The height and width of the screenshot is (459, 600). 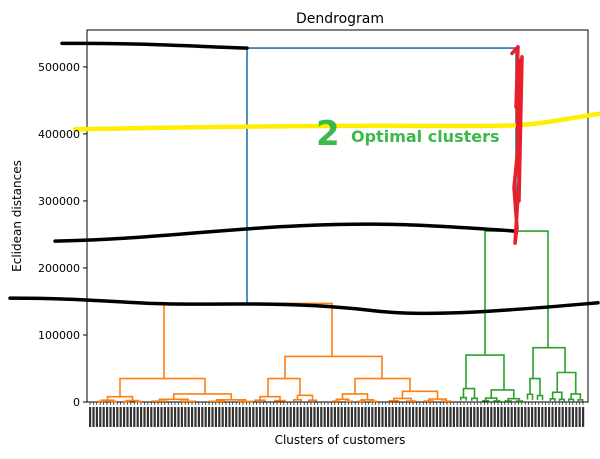 I want to click on y-tick-label: 0, so click(x=76, y=402).